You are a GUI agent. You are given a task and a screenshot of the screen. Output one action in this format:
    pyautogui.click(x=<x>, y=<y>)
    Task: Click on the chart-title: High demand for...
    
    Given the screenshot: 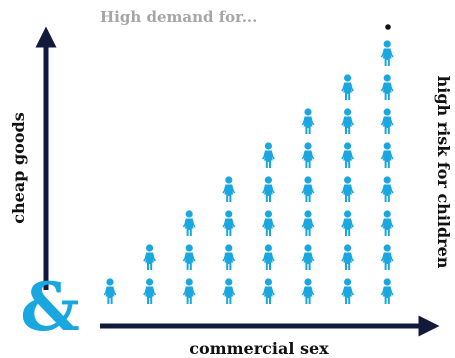 What is the action you would take?
    pyautogui.click(x=178, y=17)
    